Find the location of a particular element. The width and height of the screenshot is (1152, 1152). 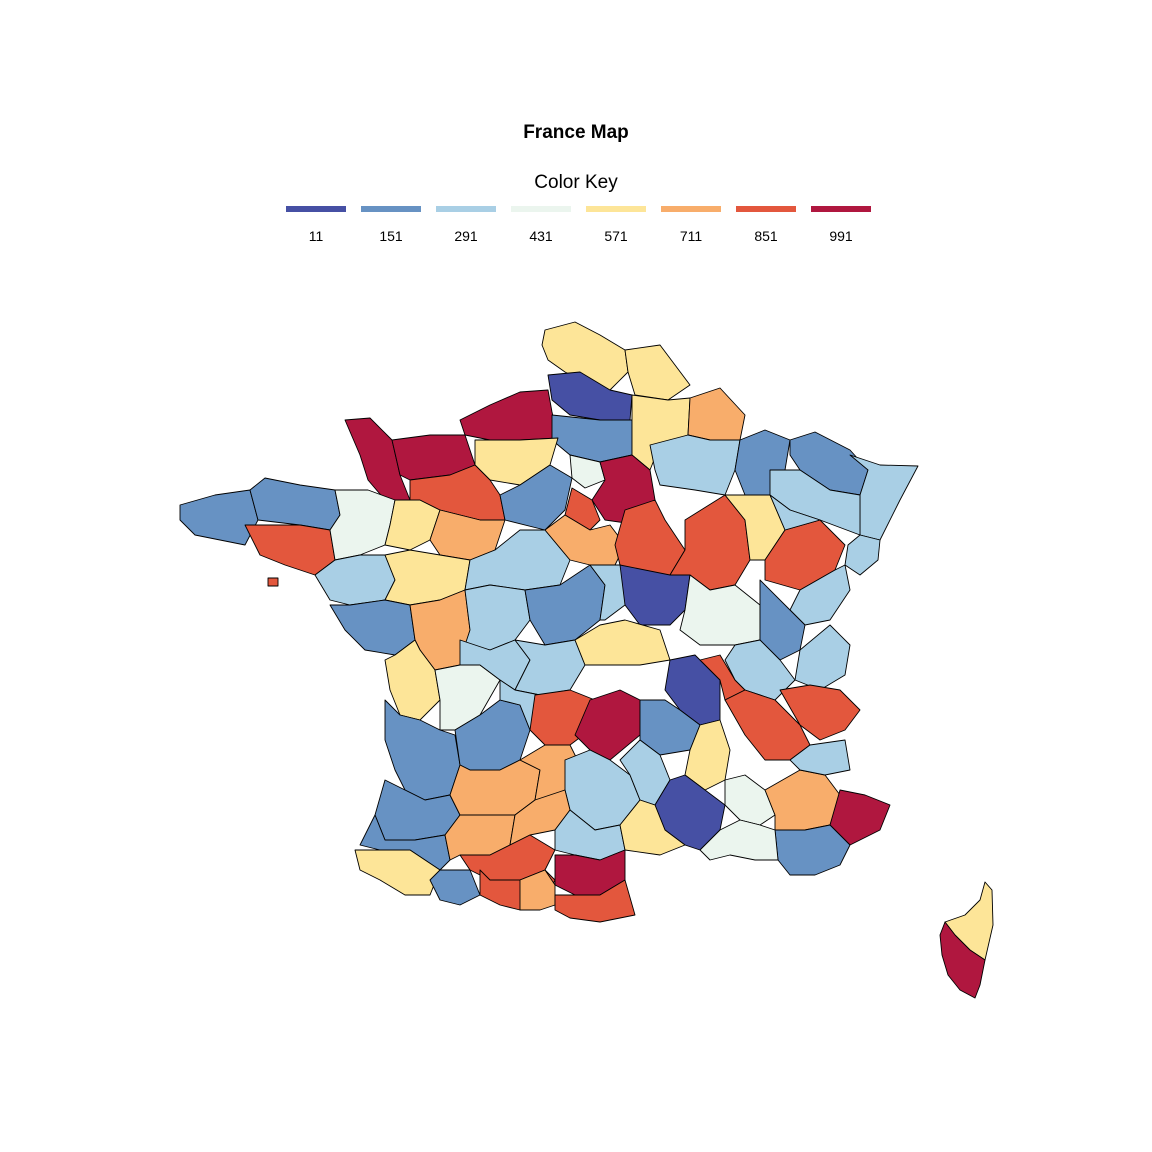

department-haut-rhin is located at coordinates (862, 555).